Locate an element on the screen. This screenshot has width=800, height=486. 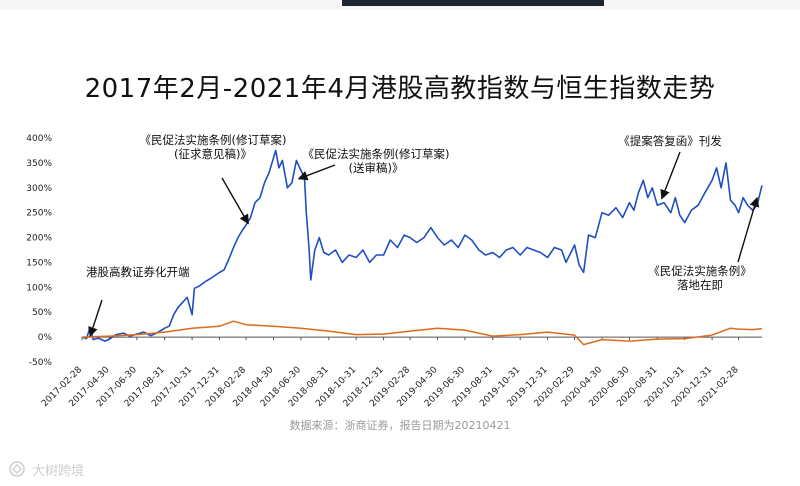
y-tick-label: 50% is located at coordinates (42, 313).